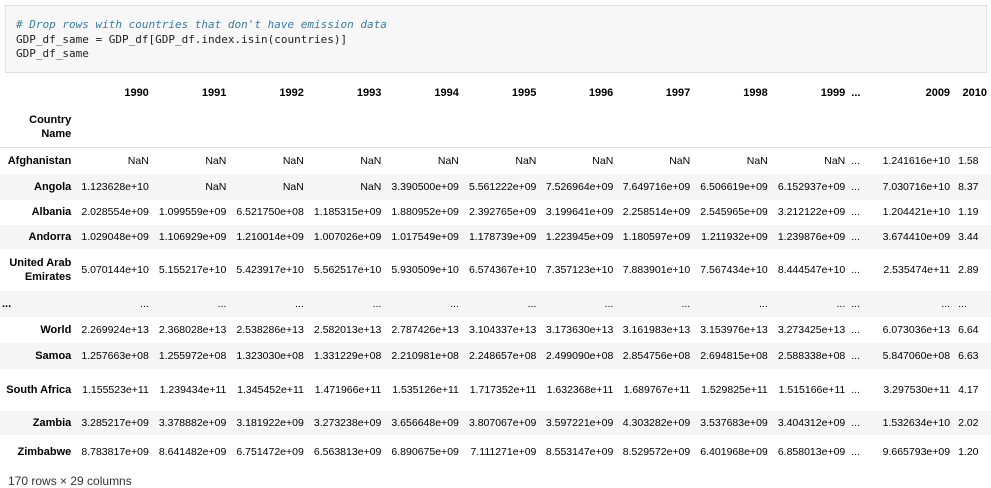 The width and height of the screenshot is (991, 488). What do you see at coordinates (656, 212) in the screenshot?
I see `table-cell: 2.258514e+09` at bounding box center [656, 212].